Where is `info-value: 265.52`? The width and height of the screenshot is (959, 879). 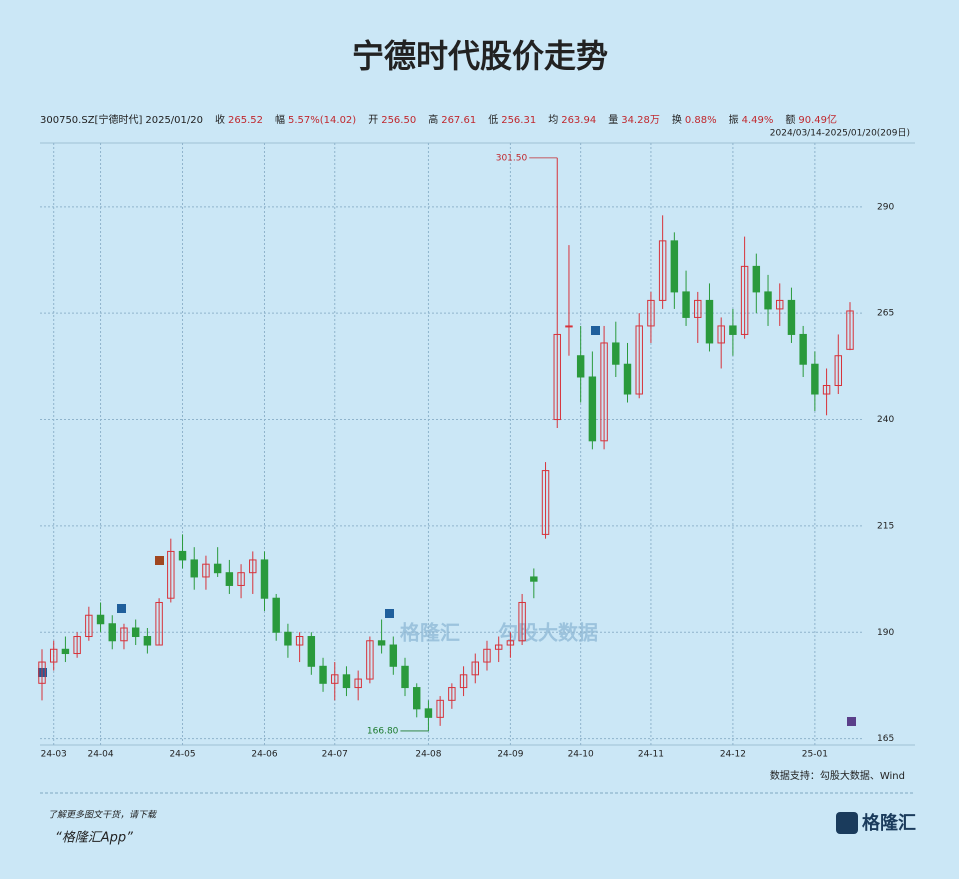
info-value: 265.52 is located at coordinates (245, 120).